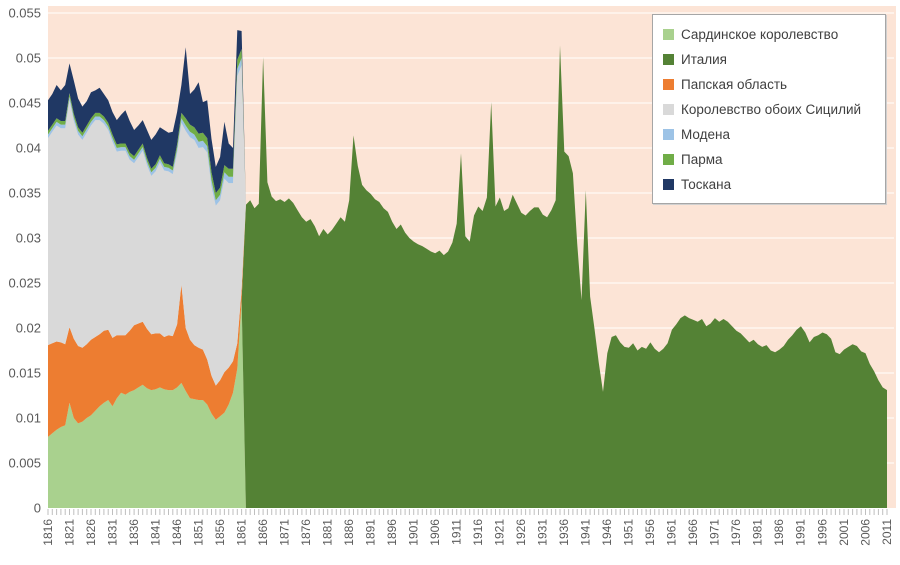 This screenshot has height=565, width=900. I want to click on x-minor-ticks, so click(467, 512).